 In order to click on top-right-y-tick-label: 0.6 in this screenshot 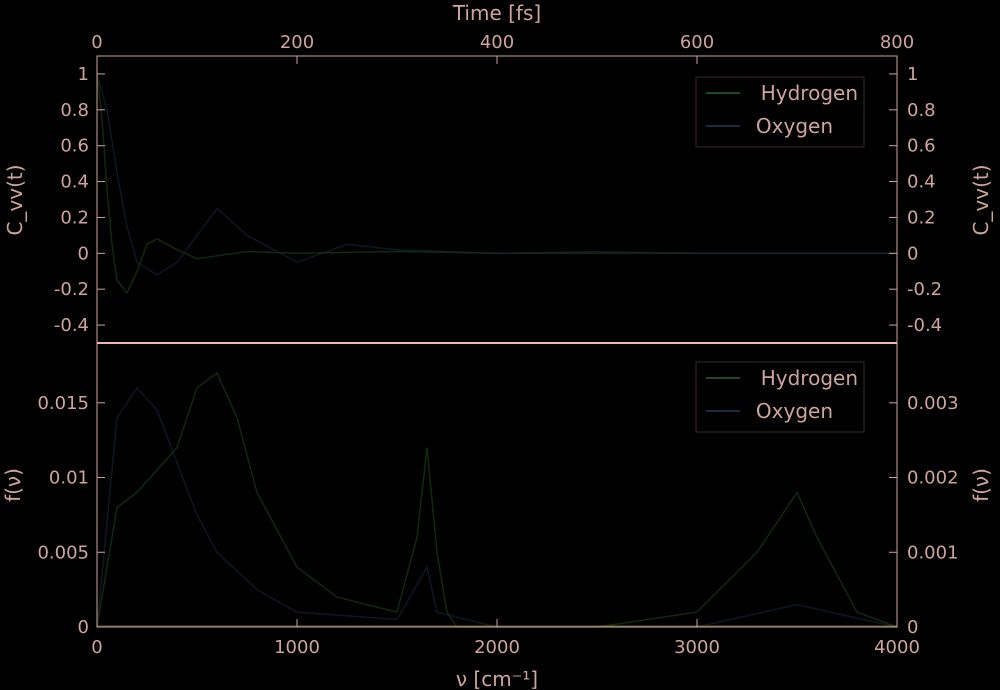, I will do `click(921, 146)`.